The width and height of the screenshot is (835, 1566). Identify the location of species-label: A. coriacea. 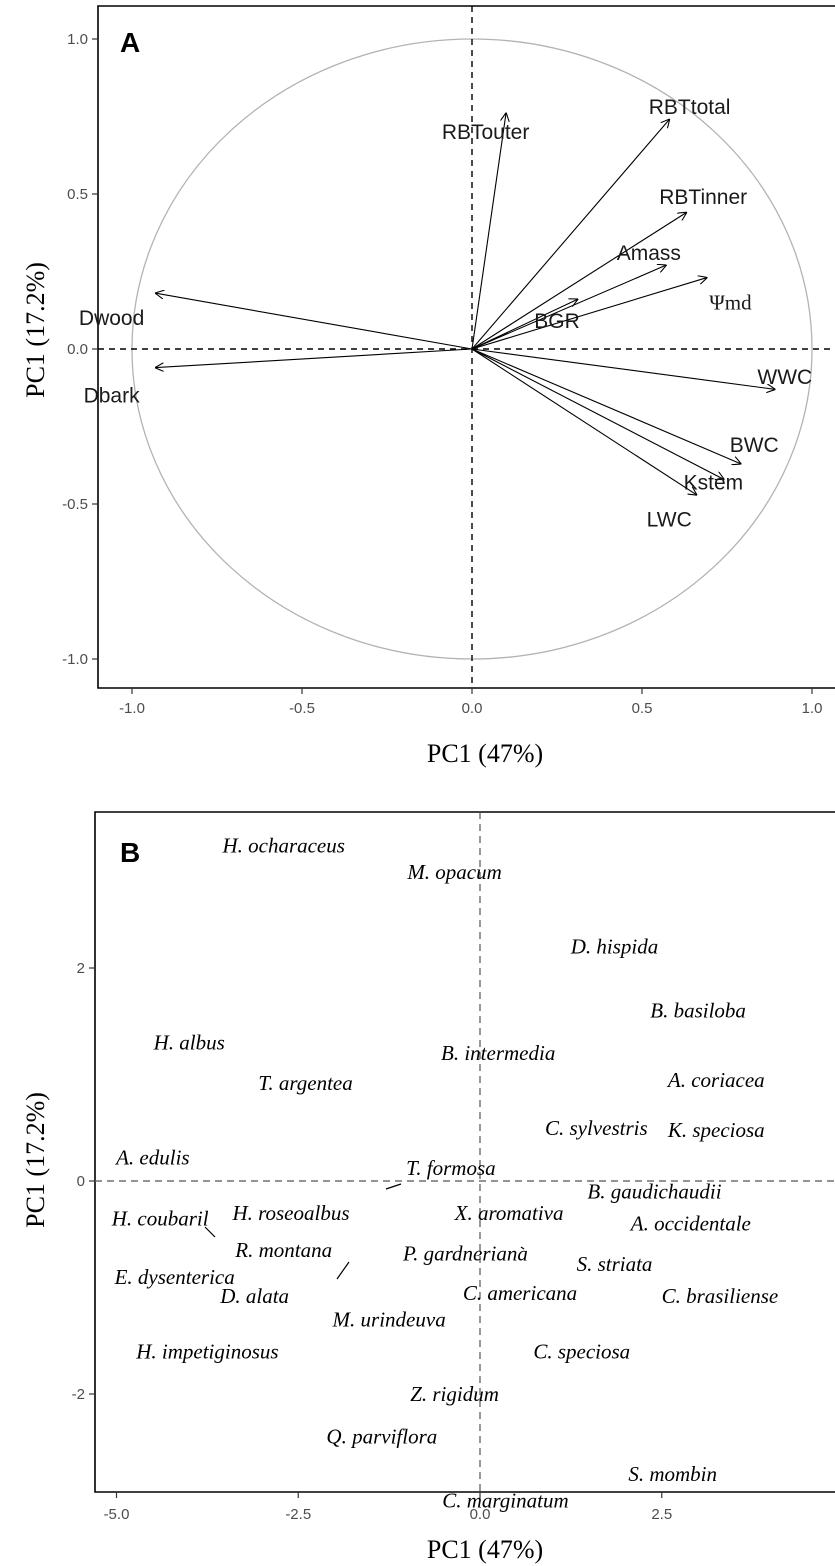
(715, 1080).